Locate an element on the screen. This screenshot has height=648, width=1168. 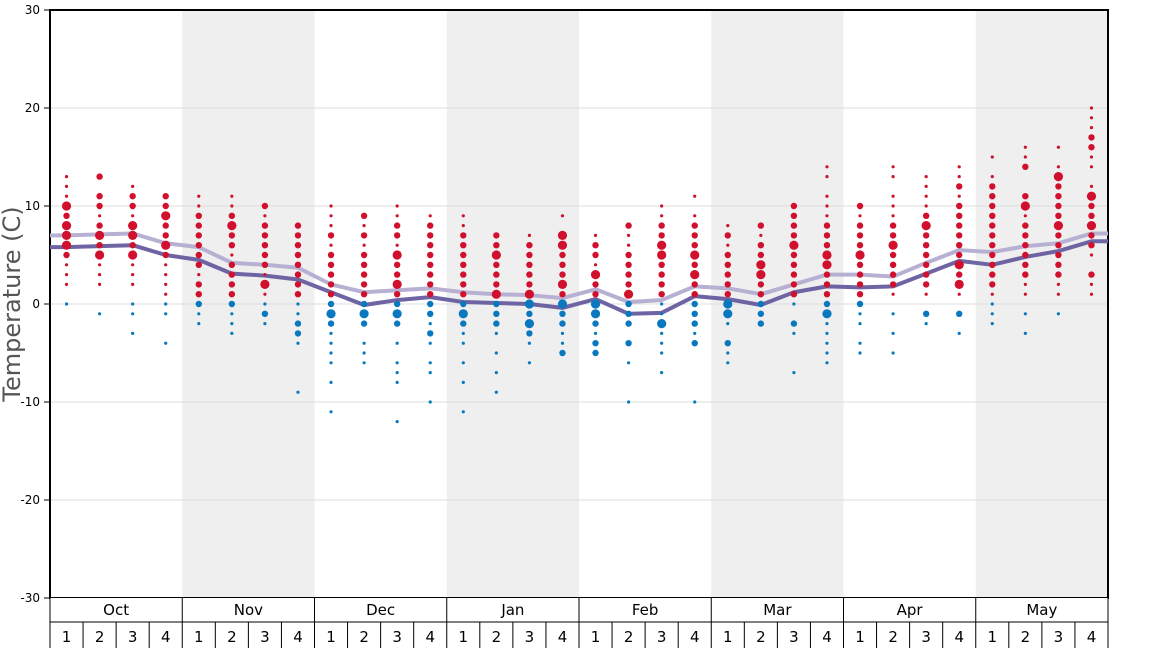
series-line-lower is located at coordinates (579, 277).